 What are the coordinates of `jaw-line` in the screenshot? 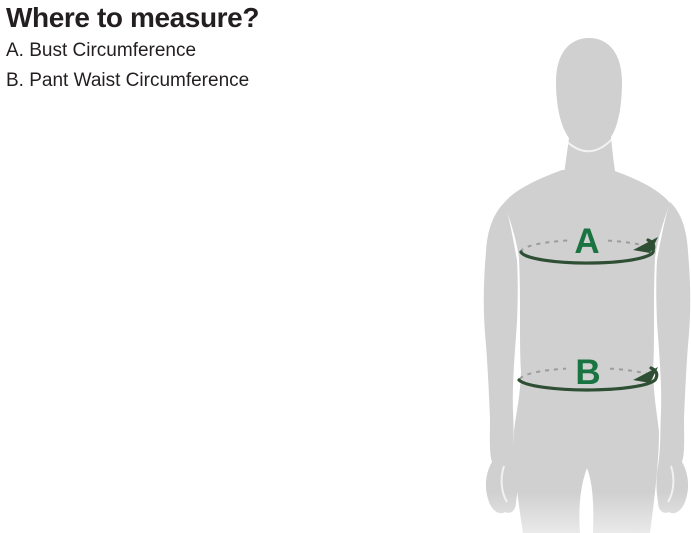 It's located at (588, 145).